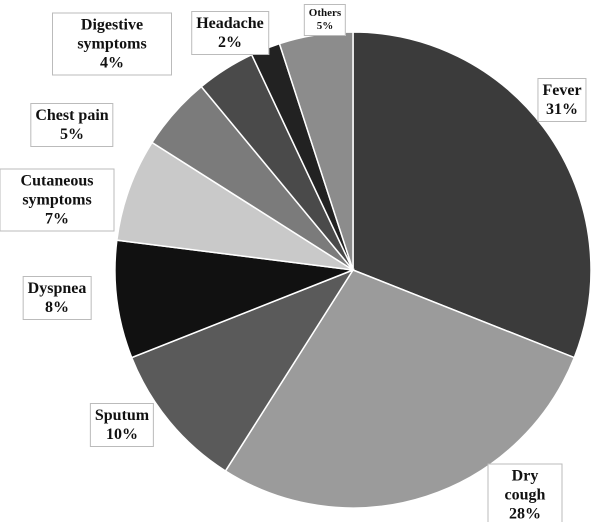  Describe the element at coordinates (561, 109) in the screenshot. I see `label-text: 31%` at that location.